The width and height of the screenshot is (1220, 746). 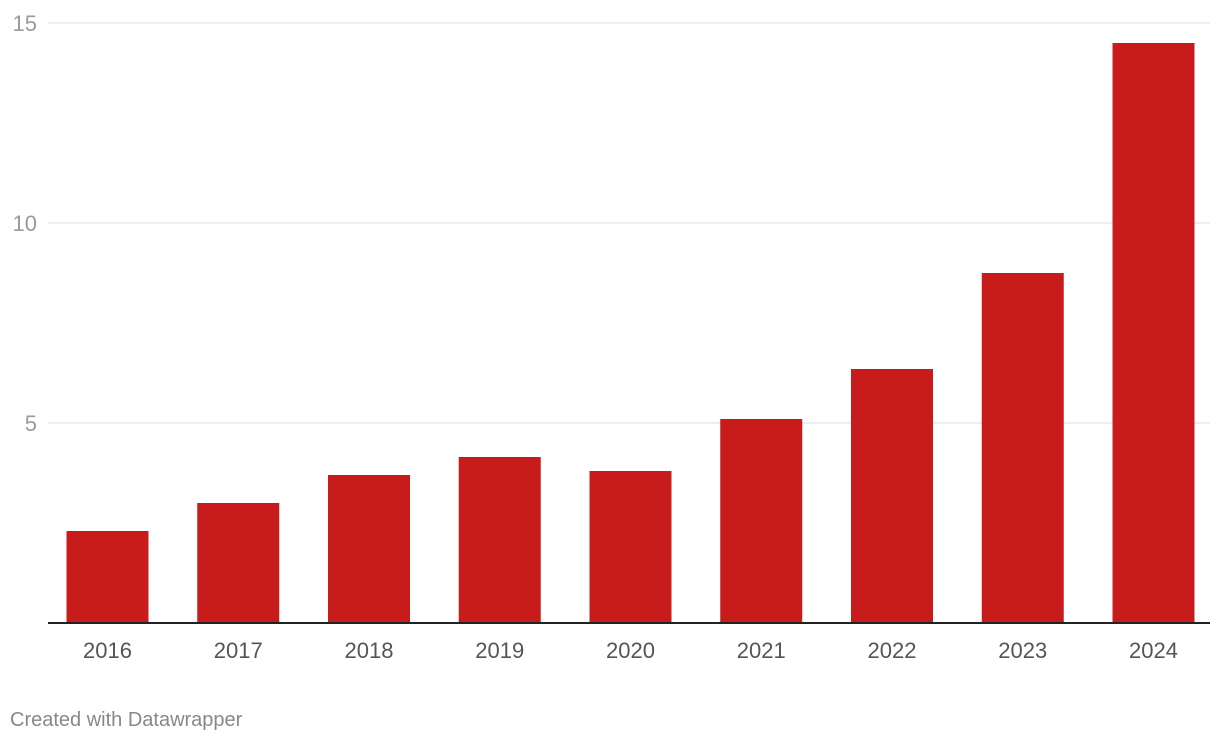 What do you see at coordinates (1022, 650) in the screenshot?
I see `x-tick-label: 2023` at bounding box center [1022, 650].